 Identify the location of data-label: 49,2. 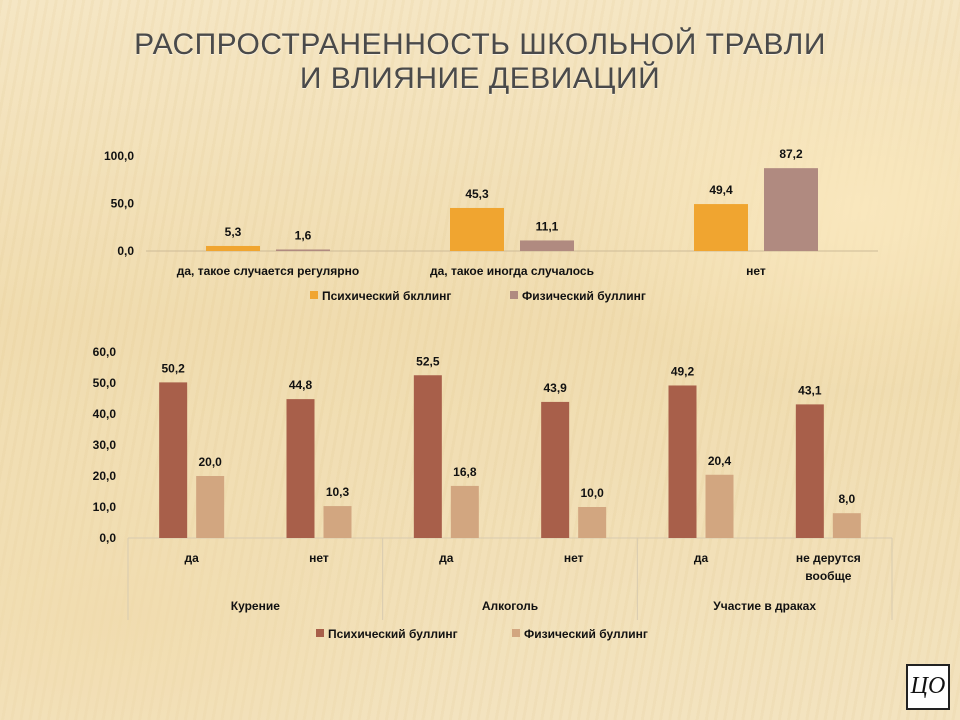
(683, 371).